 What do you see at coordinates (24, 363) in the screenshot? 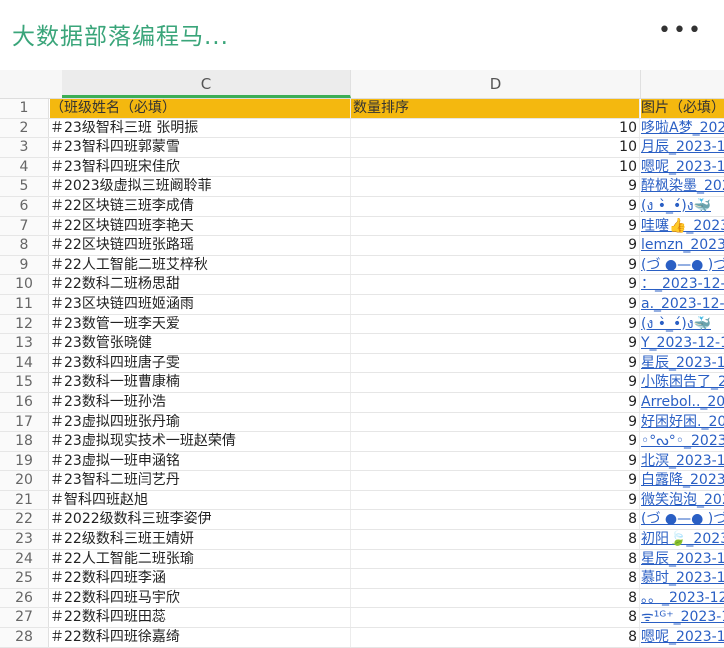
I see `row-number: 14` at bounding box center [24, 363].